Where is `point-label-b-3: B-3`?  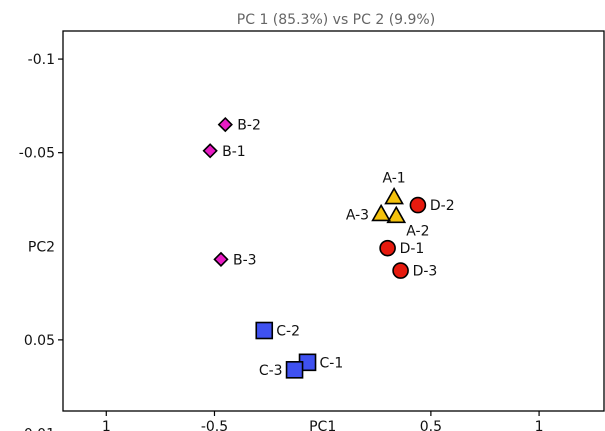 point-label-b-3: B-3 is located at coordinates (245, 260).